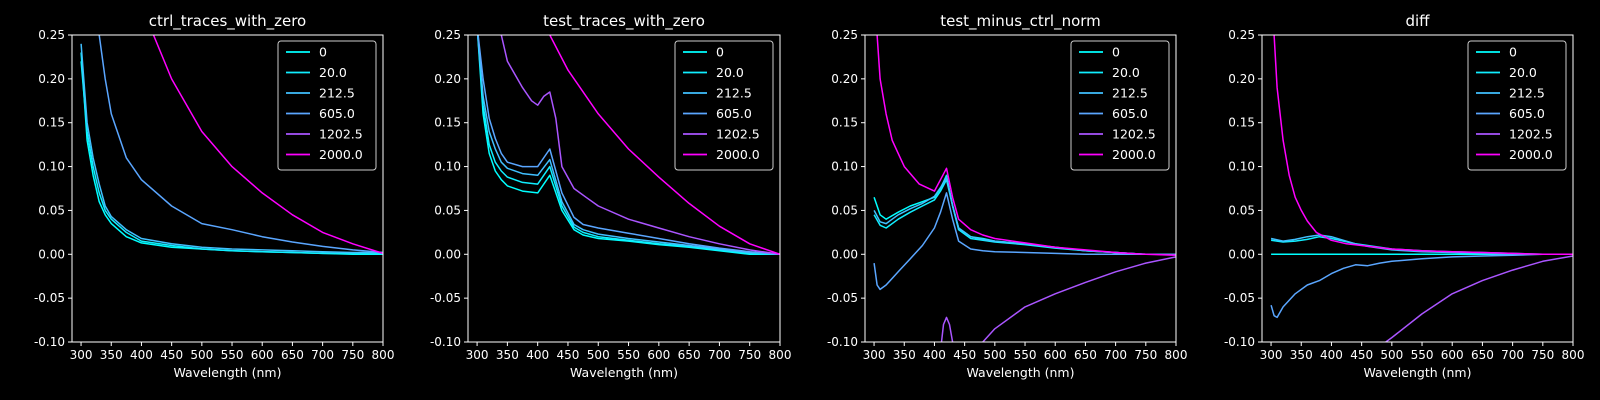 The width and height of the screenshot is (1600, 400). Describe the element at coordinates (1130, 93) in the screenshot. I see `legend-label: 212.5` at that location.